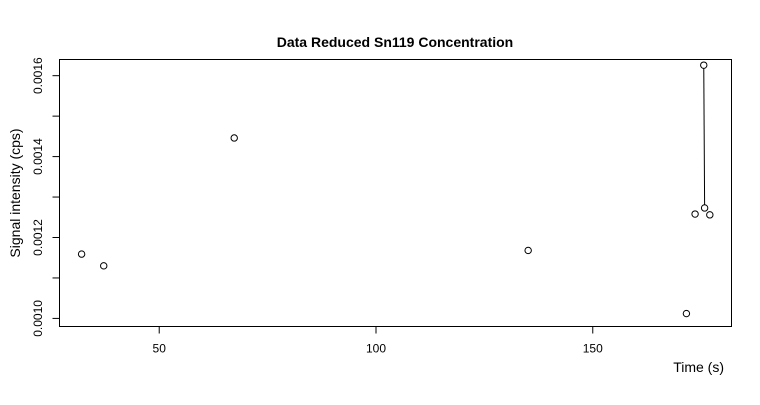 Image resolution: width=760 pixels, height=405 pixels. I want to click on chart-title: Data Reduced Sn119 Concentration, so click(395, 42).